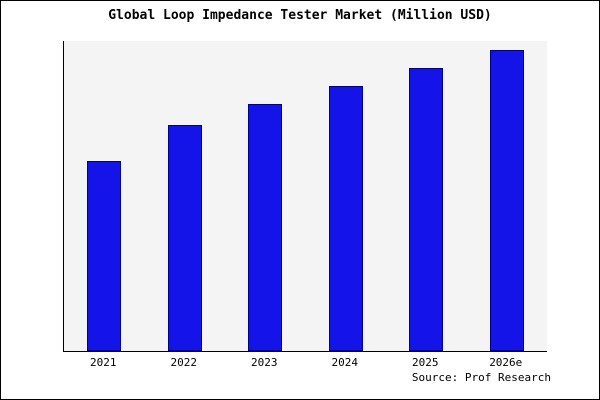  Describe the element at coordinates (184, 238) in the screenshot. I see `bar-2022` at that location.